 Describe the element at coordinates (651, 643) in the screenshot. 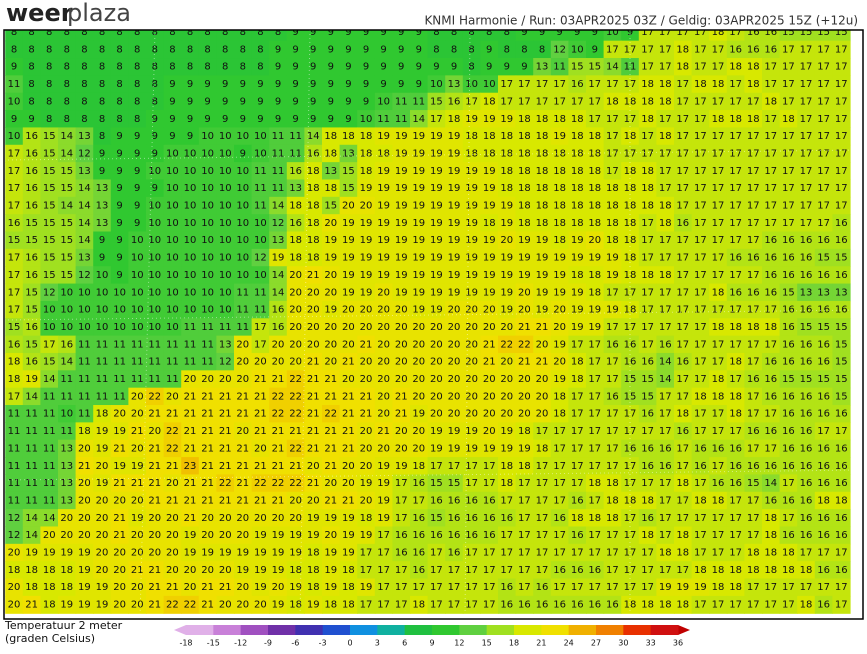

I see `colorbar-tick-label: 33` at that location.